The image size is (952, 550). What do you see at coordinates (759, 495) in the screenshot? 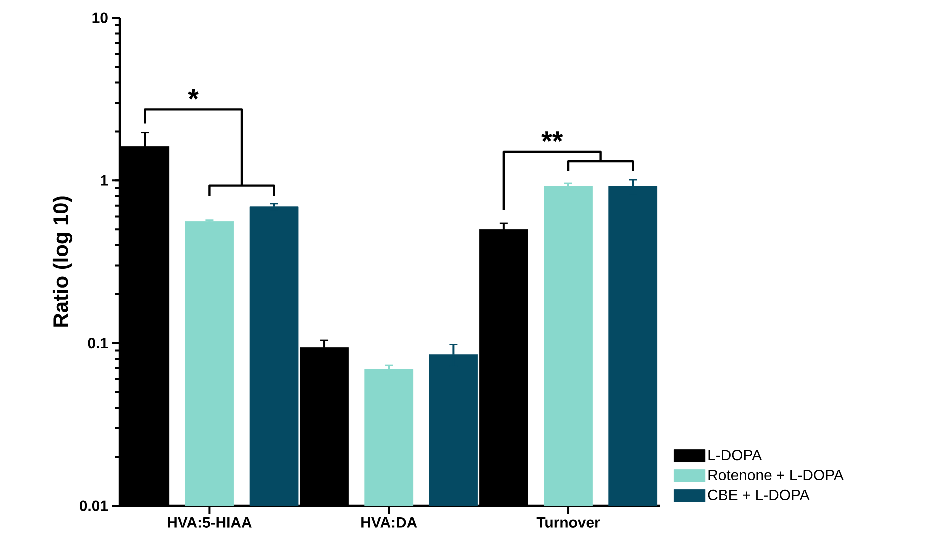
I see `legend-label: CBE + L-DOPA` at bounding box center [759, 495].